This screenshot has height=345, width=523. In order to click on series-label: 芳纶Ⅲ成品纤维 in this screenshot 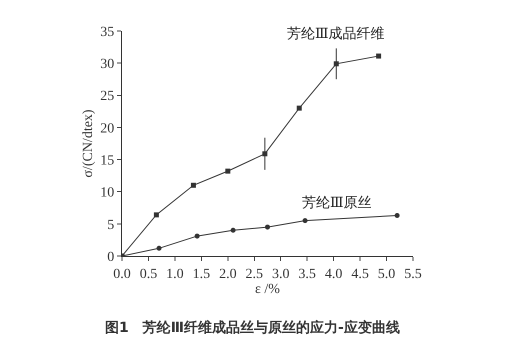, I will do `click(336, 34)`.